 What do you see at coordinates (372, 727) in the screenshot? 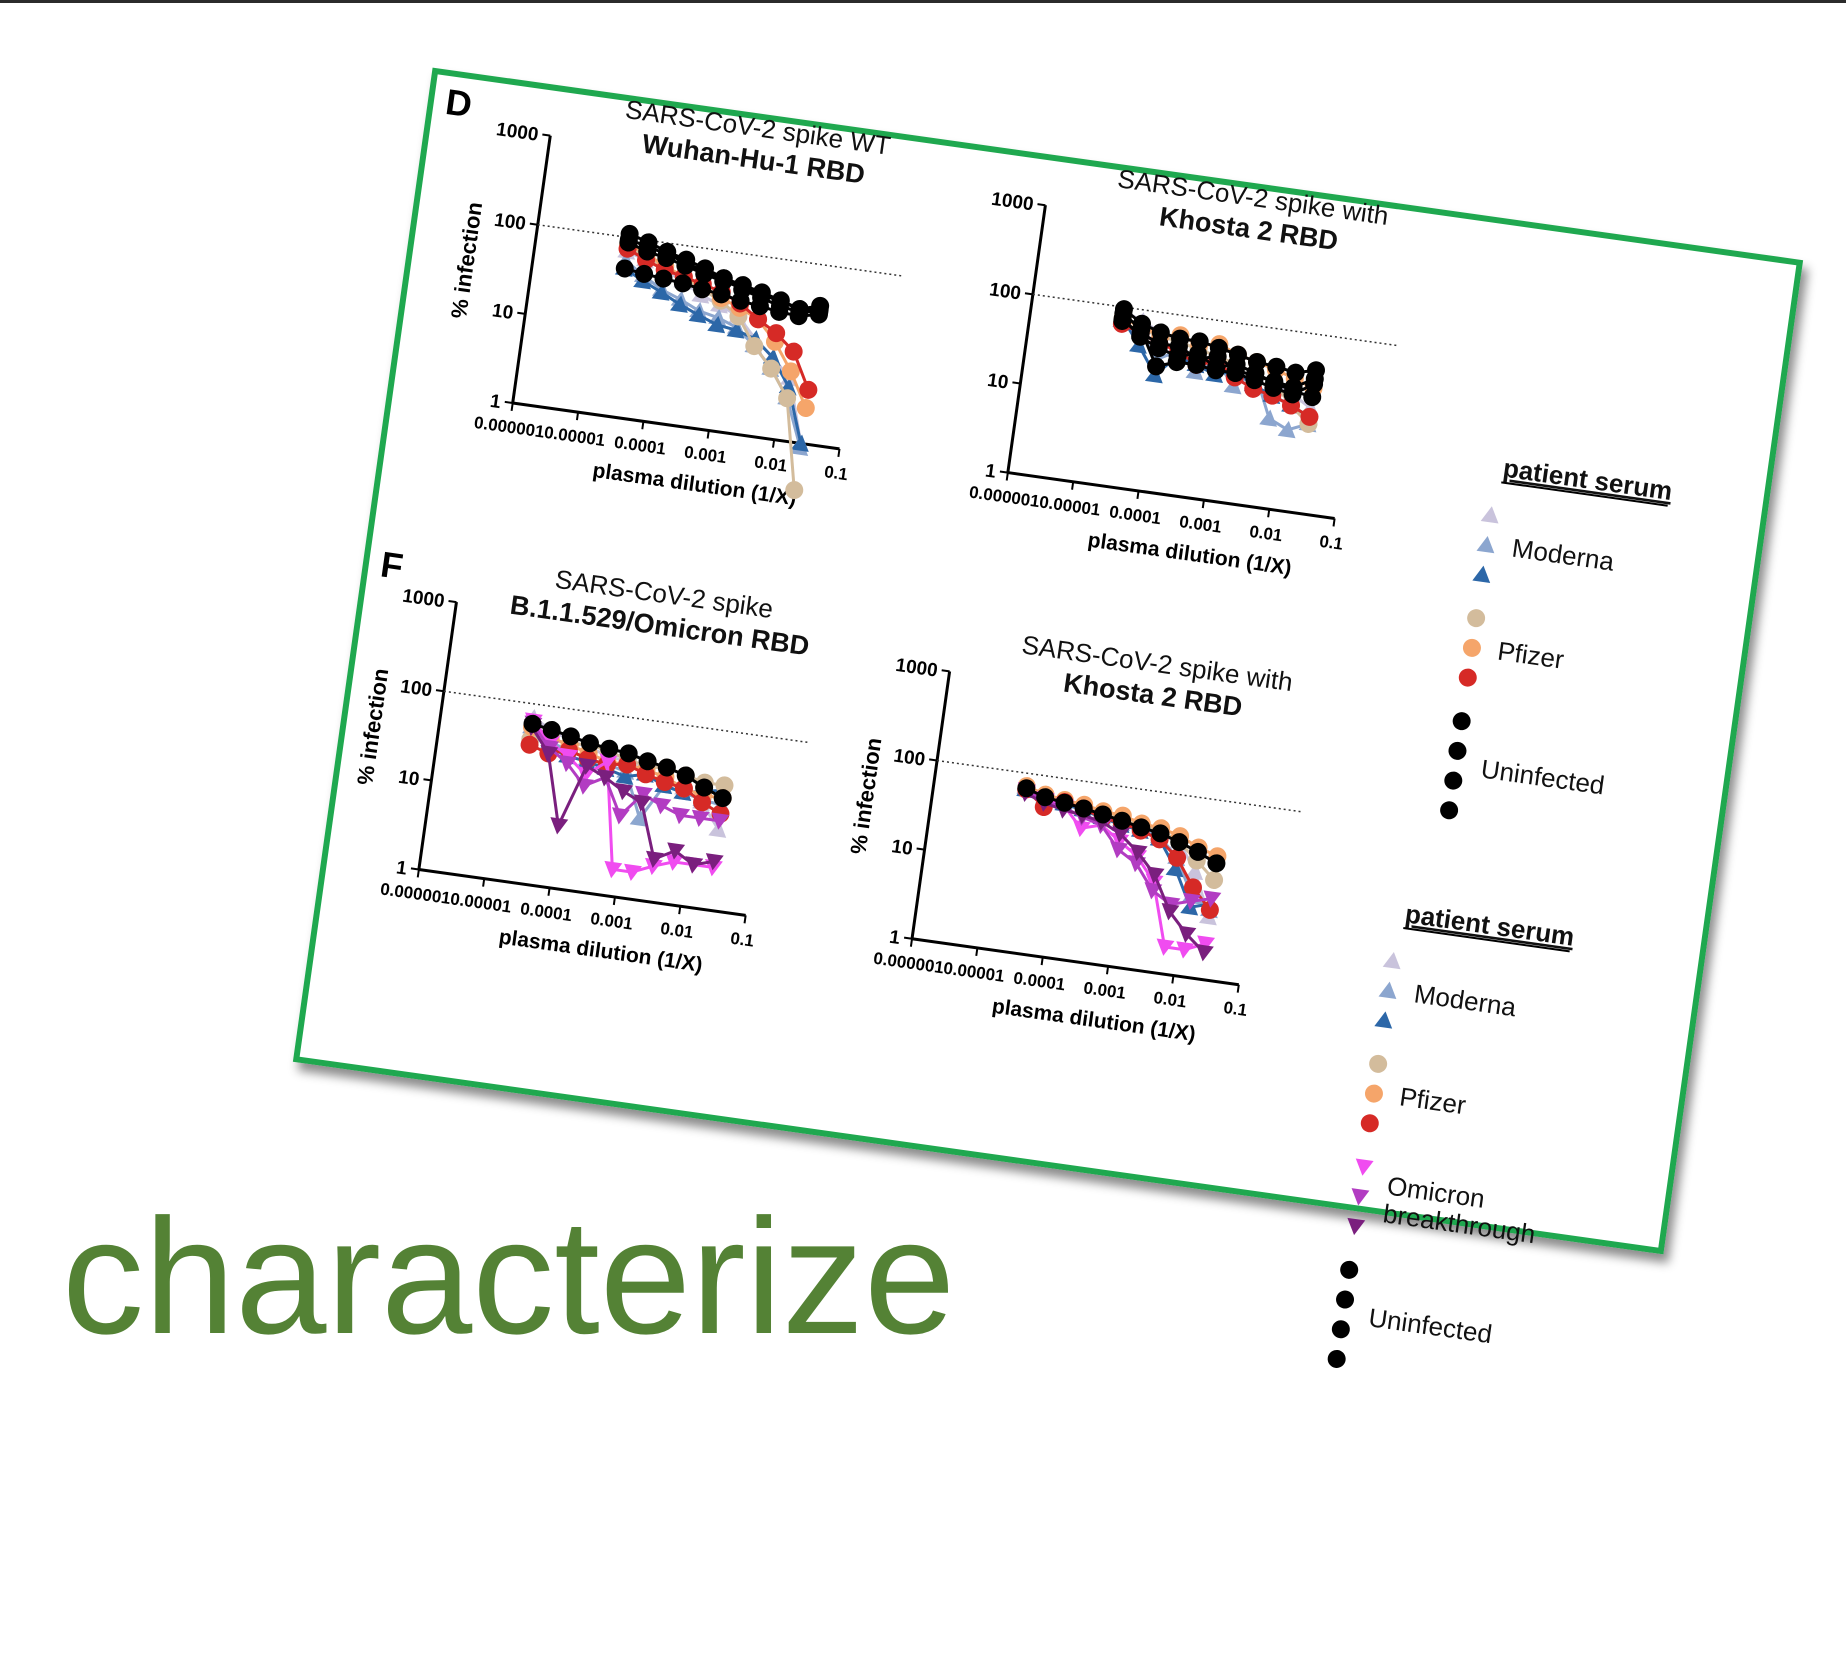
I see `y-axis-label: % infection` at bounding box center [372, 727].